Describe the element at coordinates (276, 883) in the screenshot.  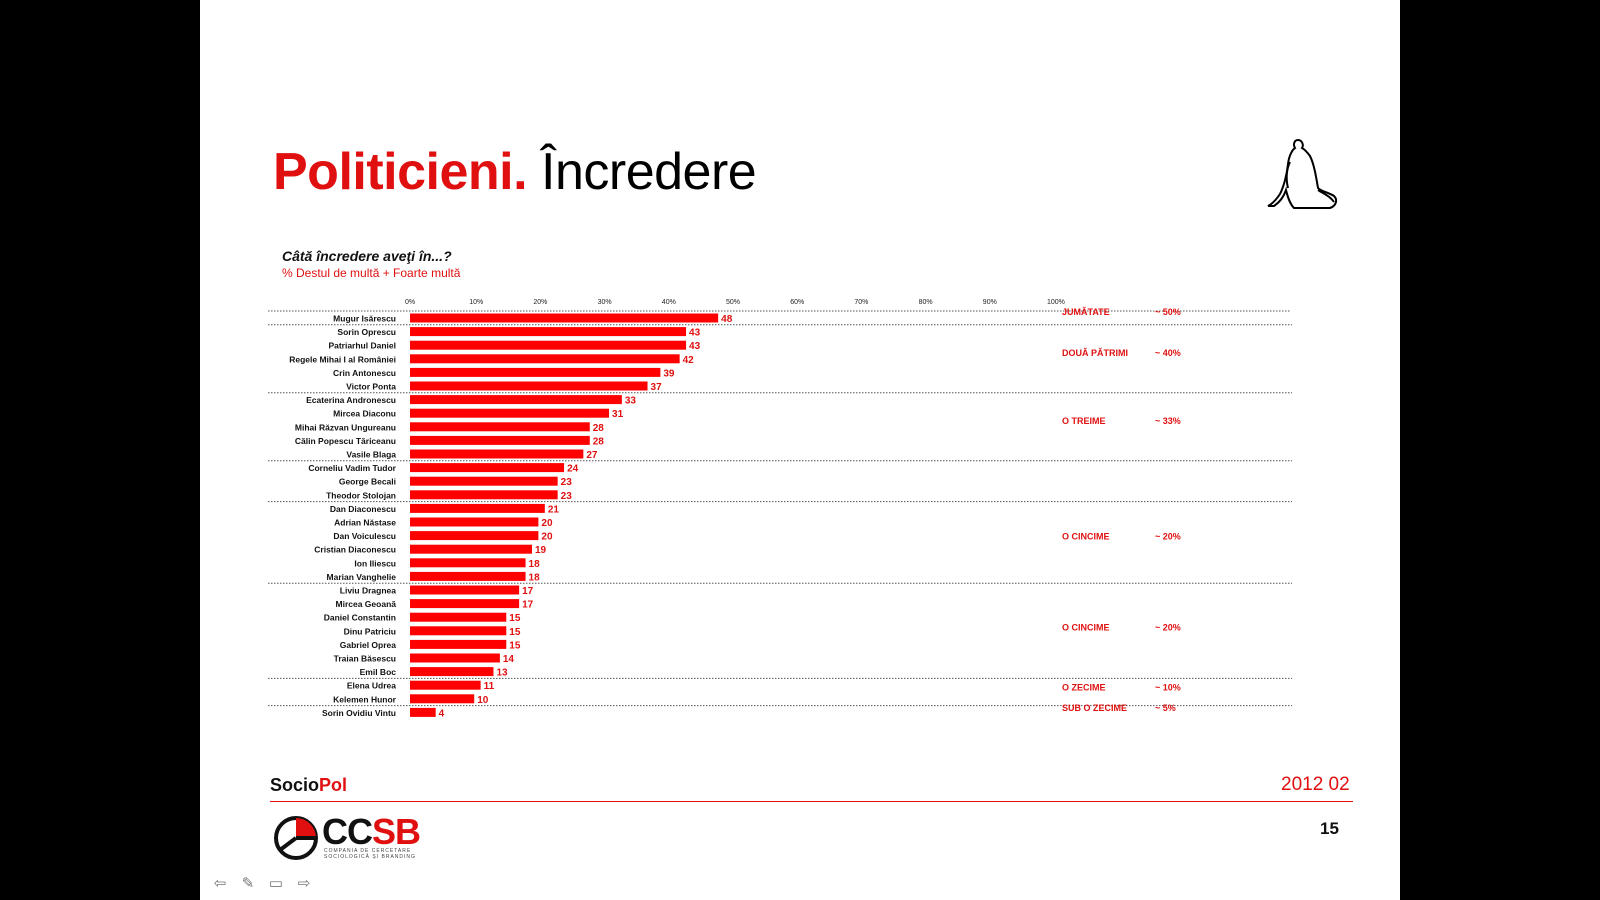
I see `slides-icon: ▭` at that location.